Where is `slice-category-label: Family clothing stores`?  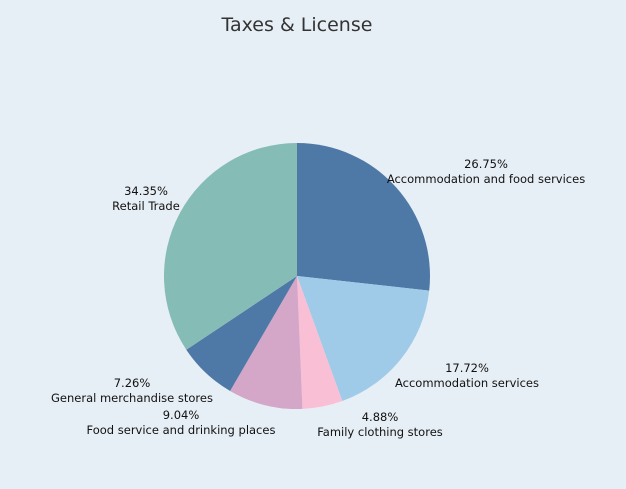
slice-category-label: Family clothing stores is located at coordinates (380, 432).